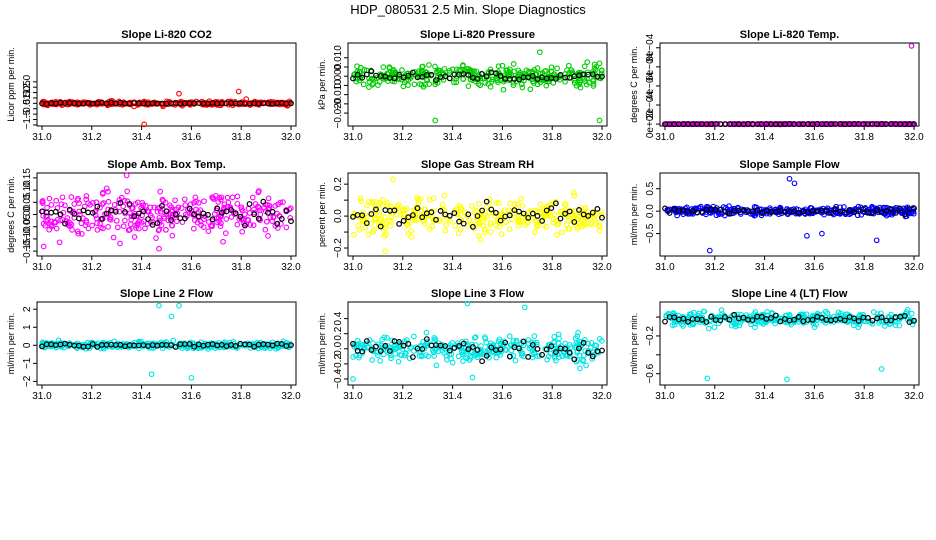  What do you see at coordinates (634, 344) in the screenshot?
I see `y-axis-label: ml/min per min.` at bounding box center [634, 344].